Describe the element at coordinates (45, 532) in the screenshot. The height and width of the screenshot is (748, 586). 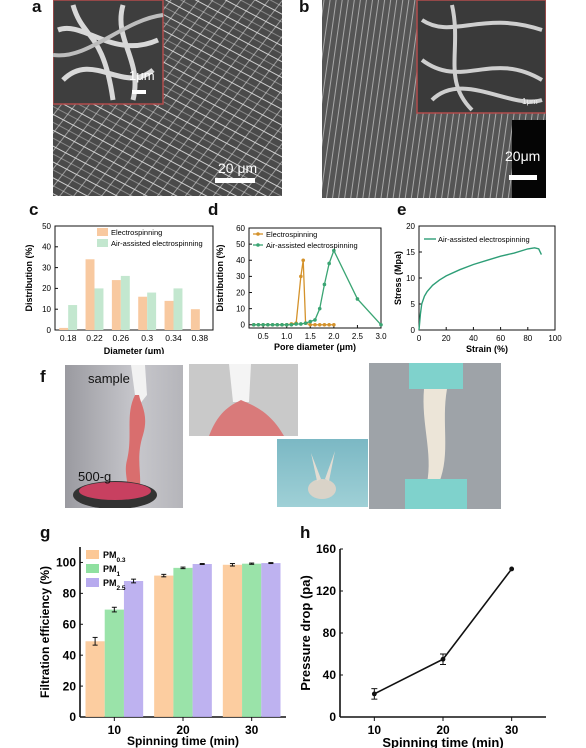
I see `panel-label-g: g` at that location.